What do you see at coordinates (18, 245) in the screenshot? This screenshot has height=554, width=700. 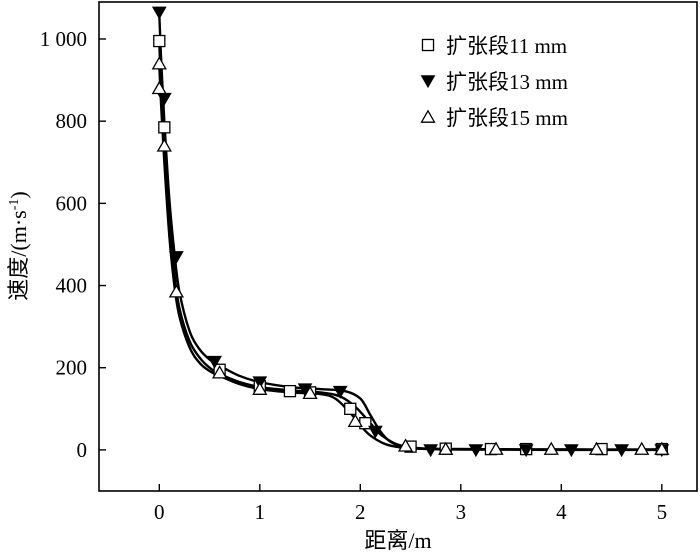 I see `y-axis-title: 速度/(m·s-1)` at bounding box center [18, 245].